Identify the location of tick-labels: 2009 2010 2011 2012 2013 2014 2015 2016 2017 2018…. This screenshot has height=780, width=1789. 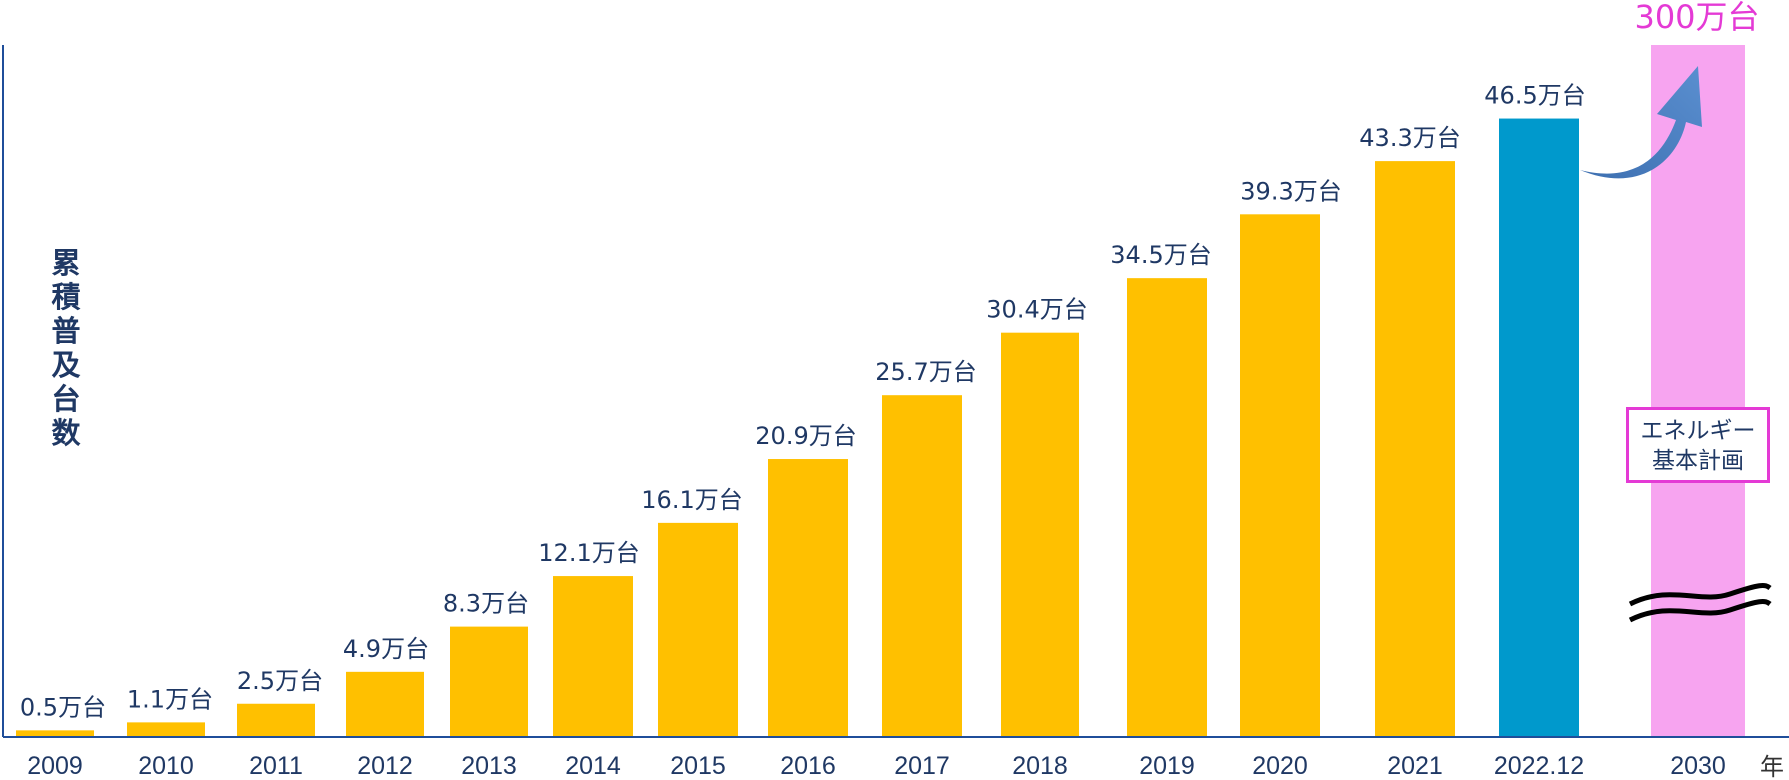
(876, 766).